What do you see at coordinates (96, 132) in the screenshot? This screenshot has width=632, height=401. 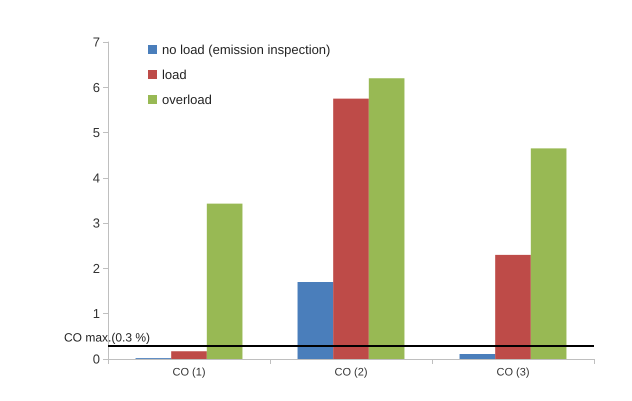 I see `y-tick-label: 5` at bounding box center [96, 132].